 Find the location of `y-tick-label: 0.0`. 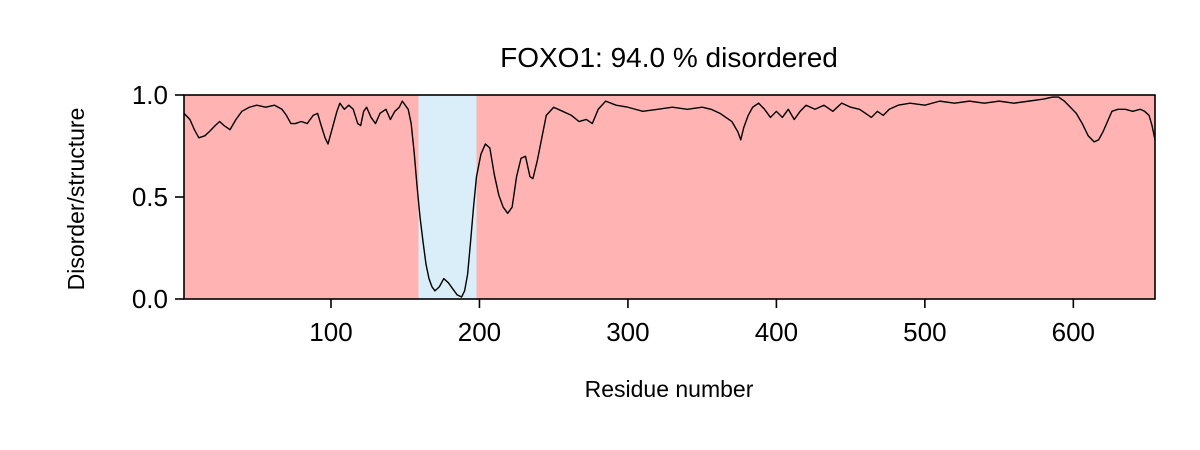

y-tick-label: 0.0 is located at coordinates (150, 299).